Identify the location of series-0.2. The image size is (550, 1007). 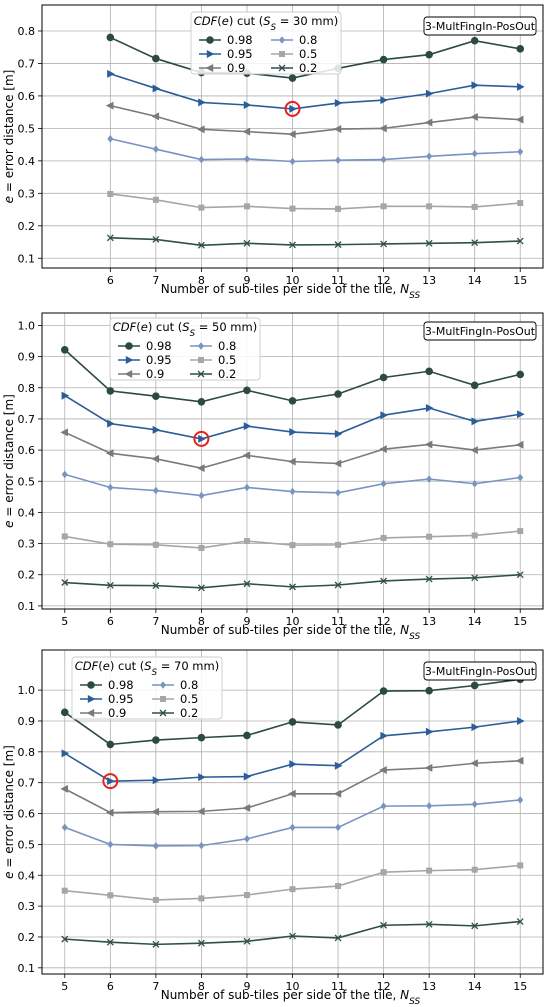
(292, 581).